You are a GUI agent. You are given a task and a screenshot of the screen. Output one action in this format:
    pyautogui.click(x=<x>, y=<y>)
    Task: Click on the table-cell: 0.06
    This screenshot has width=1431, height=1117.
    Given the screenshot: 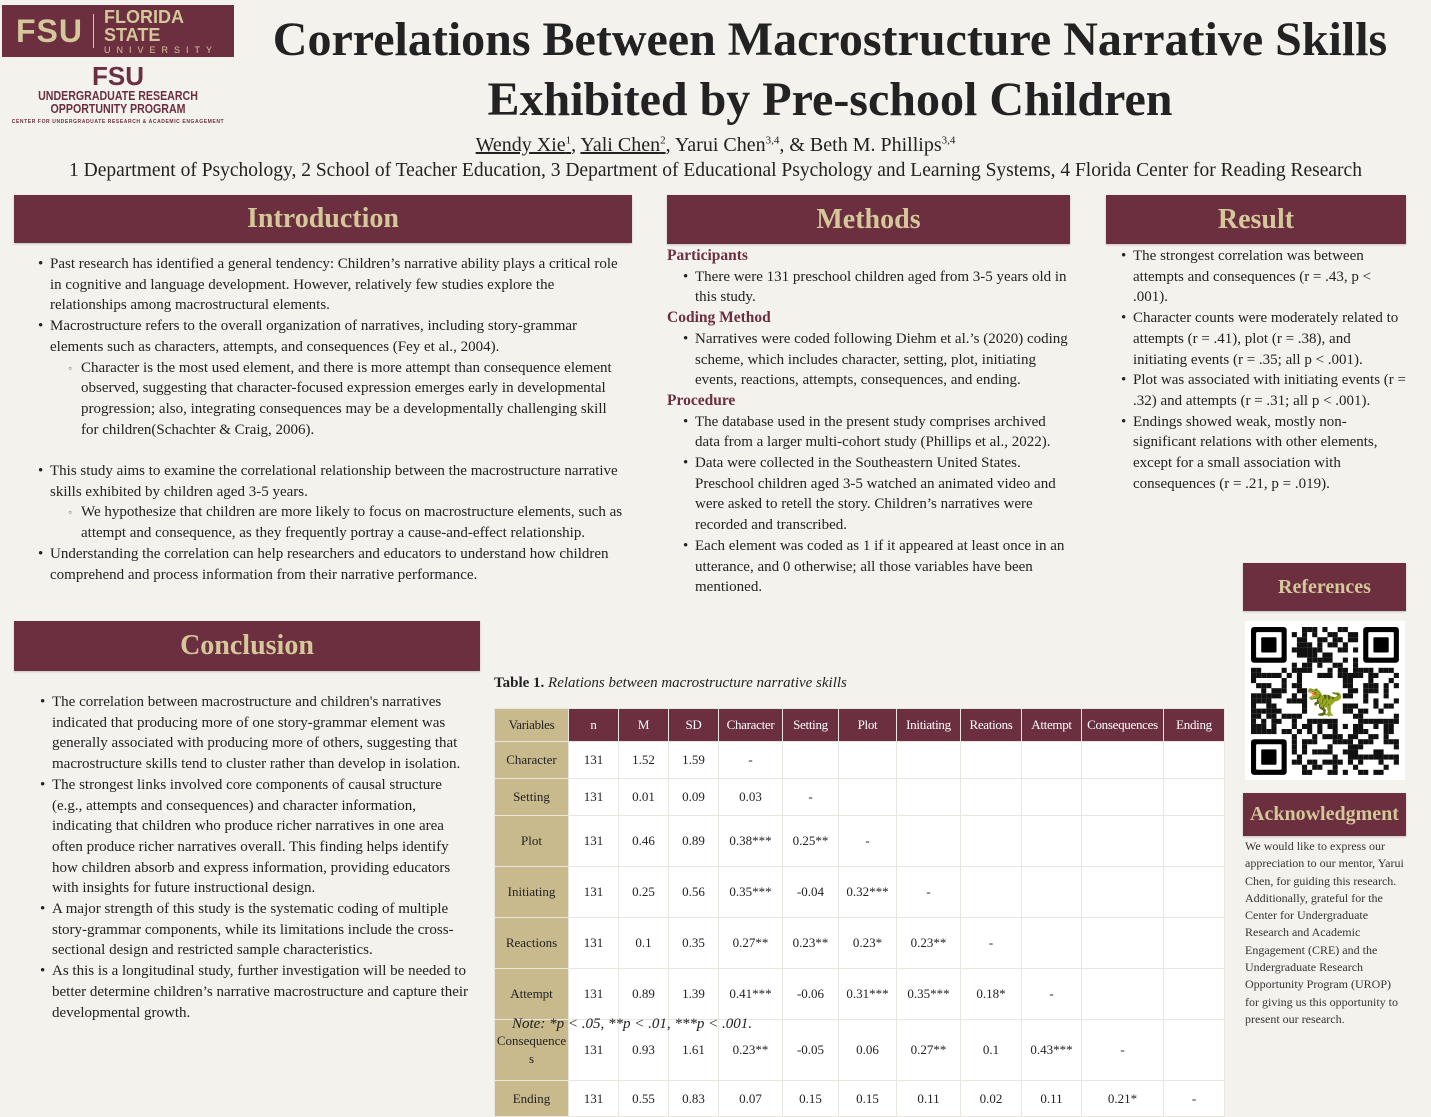 What is the action you would take?
    pyautogui.click(x=867, y=1050)
    